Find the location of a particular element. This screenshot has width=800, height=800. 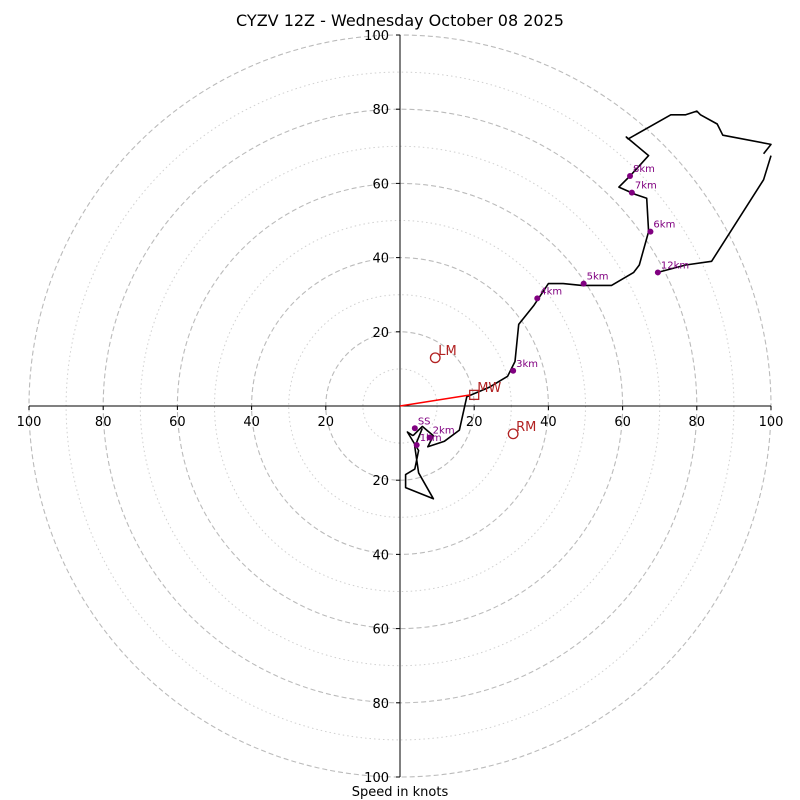

height-marker-label: 4km is located at coordinates (551, 291).